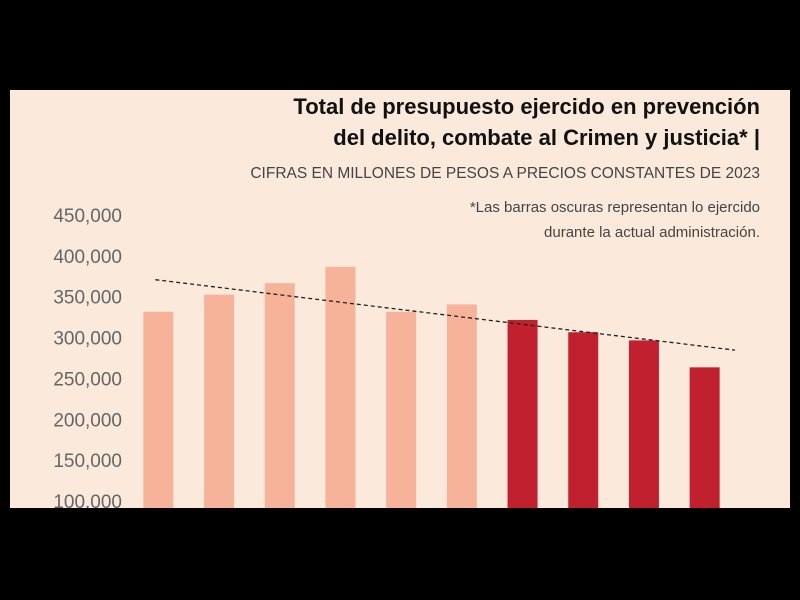 This screenshot has width=800, height=600. Describe the element at coordinates (87, 298) in the screenshot. I see `y-tick-label: 350,000` at that location.